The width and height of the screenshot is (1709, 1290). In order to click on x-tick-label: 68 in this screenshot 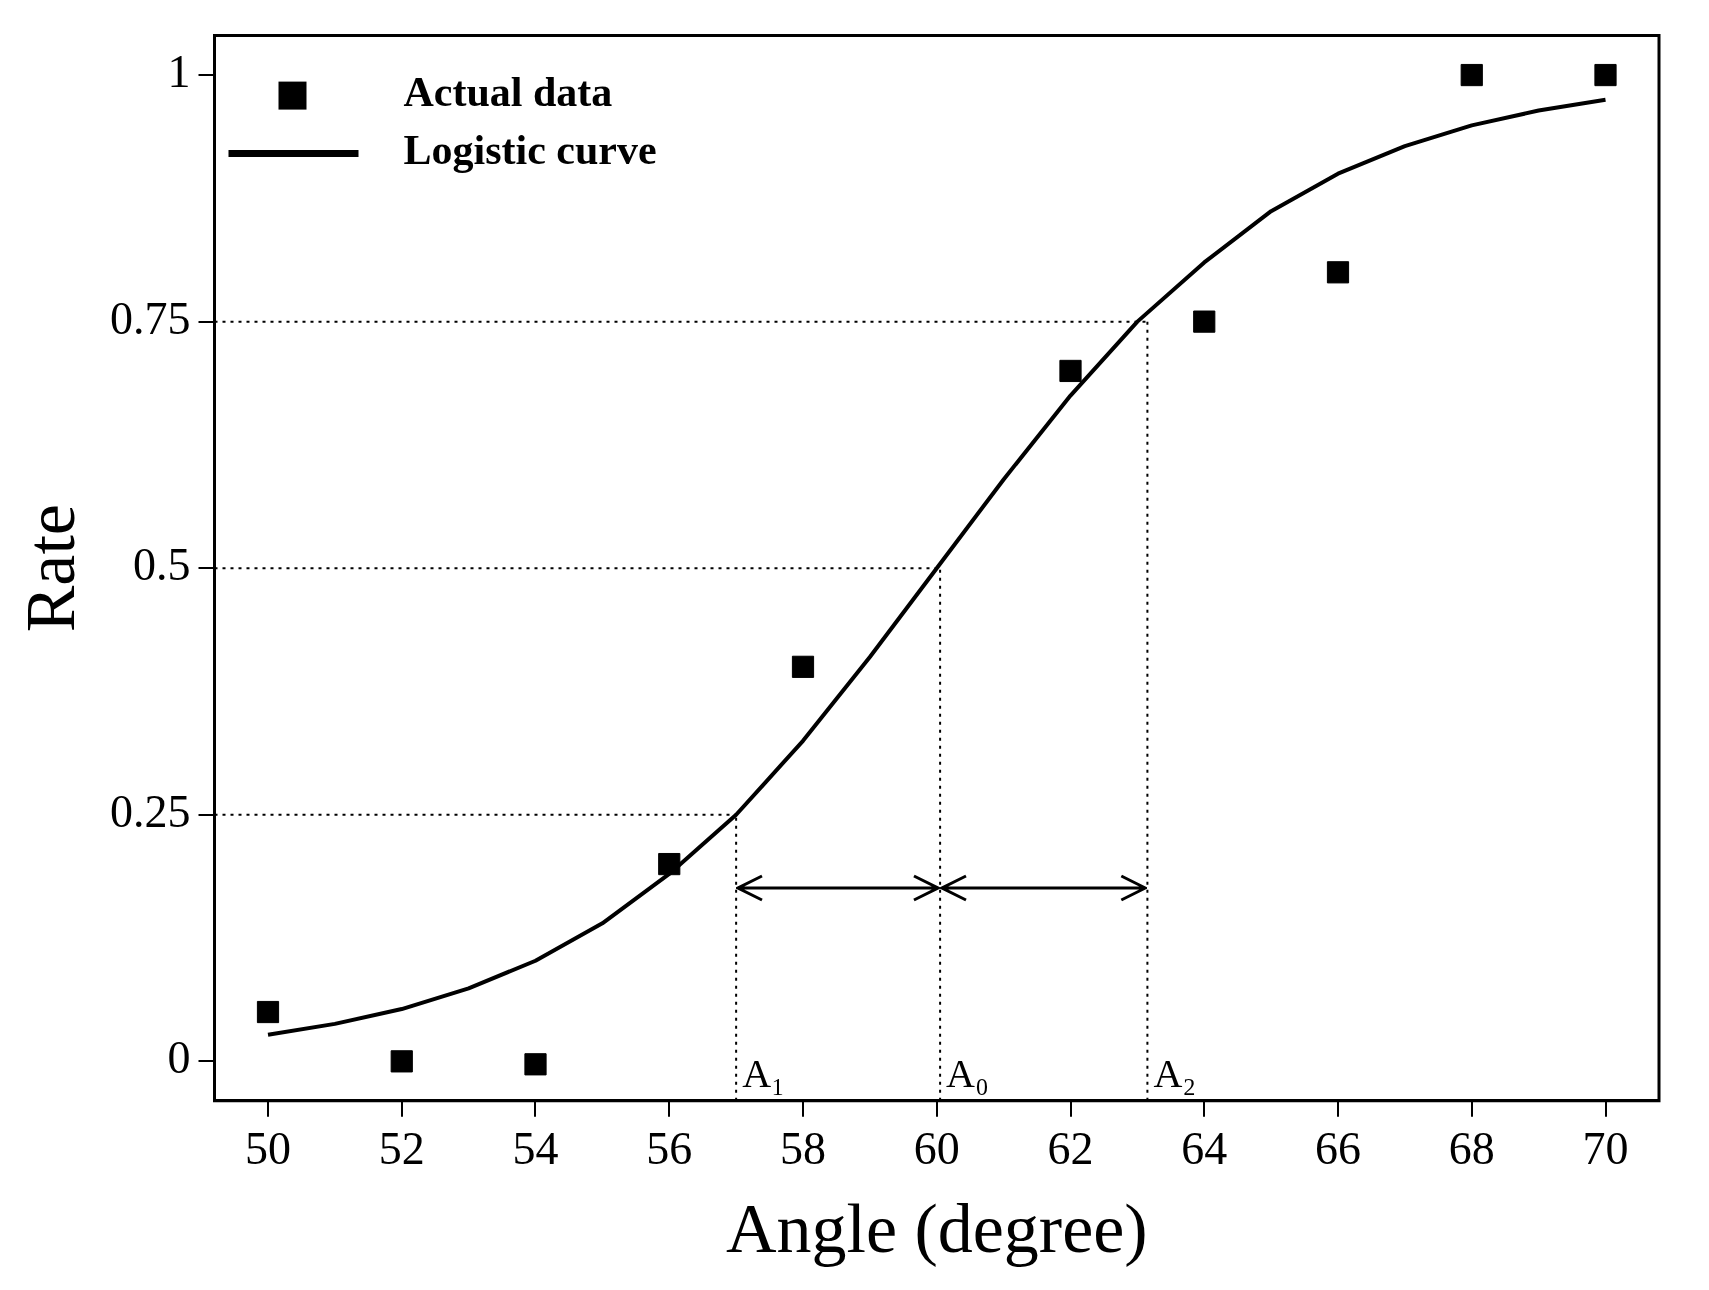, I will do `click(1471, 1149)`.